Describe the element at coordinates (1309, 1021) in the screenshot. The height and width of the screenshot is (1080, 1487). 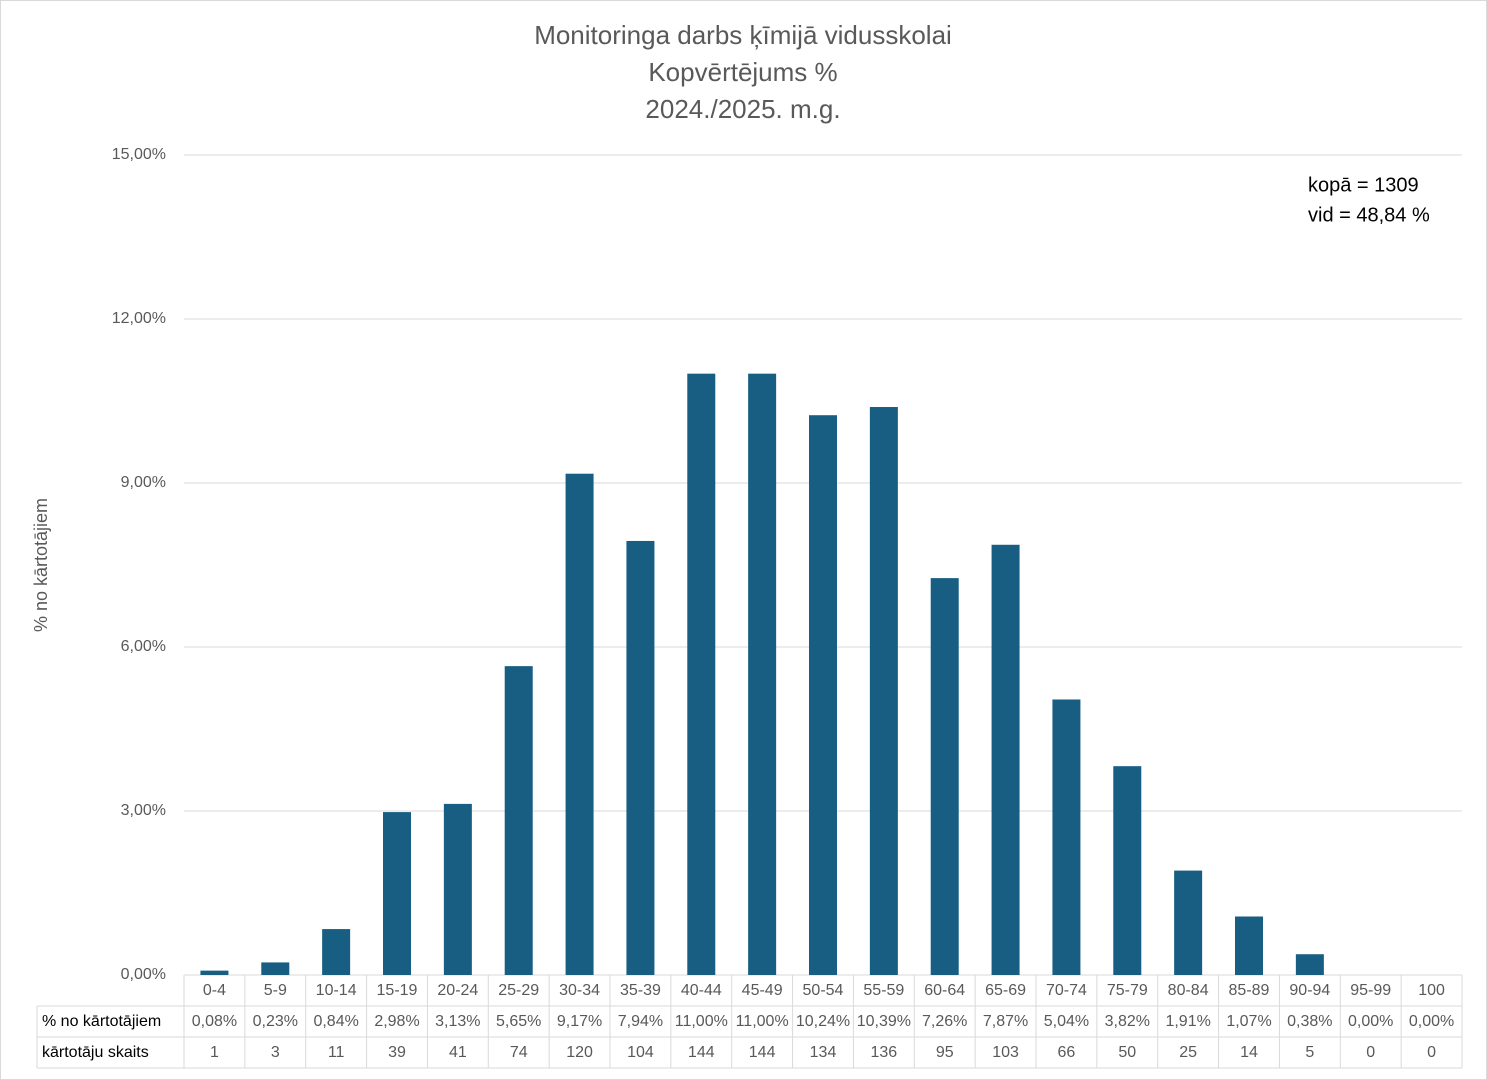
I see `table-value: 0,38%` at that location.